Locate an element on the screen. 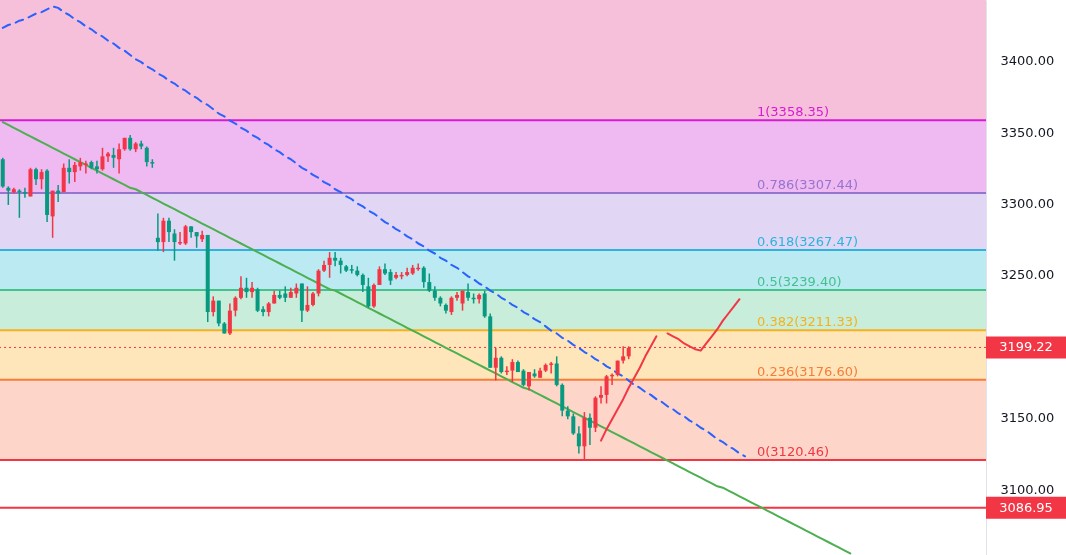 The height and width of the screenshot is (555, 1066). ref-line-label: 0.618(3267.47) is located at coordinates (808, 241).